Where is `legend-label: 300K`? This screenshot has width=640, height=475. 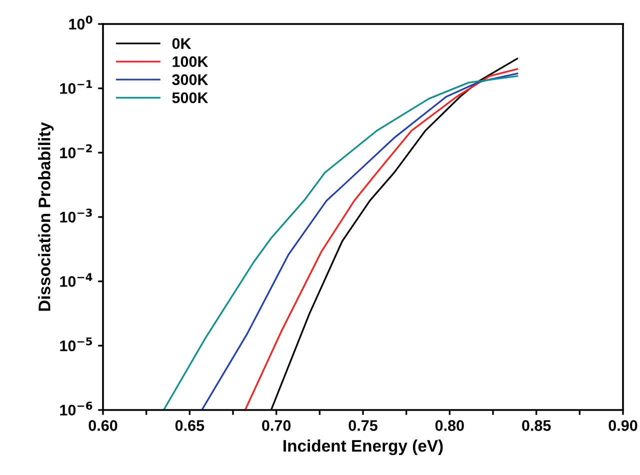
legend-label: 300K is located at coordinates (190, 80).